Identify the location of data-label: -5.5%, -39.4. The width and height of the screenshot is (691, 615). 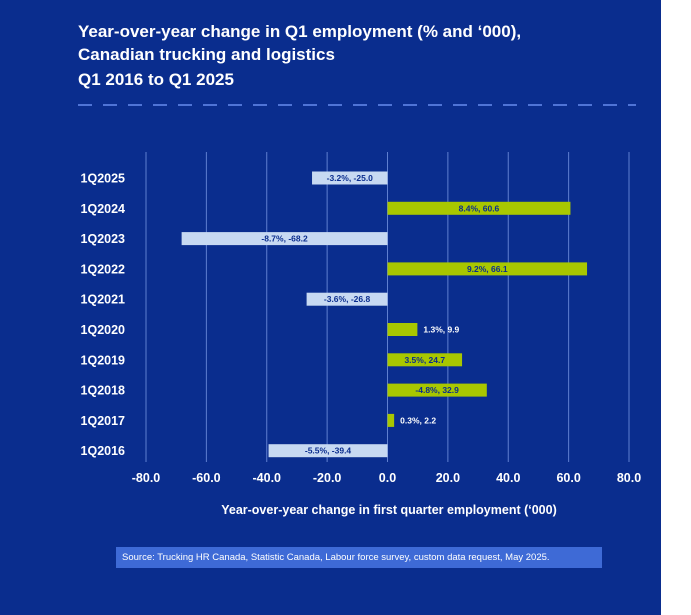
(328, 451).